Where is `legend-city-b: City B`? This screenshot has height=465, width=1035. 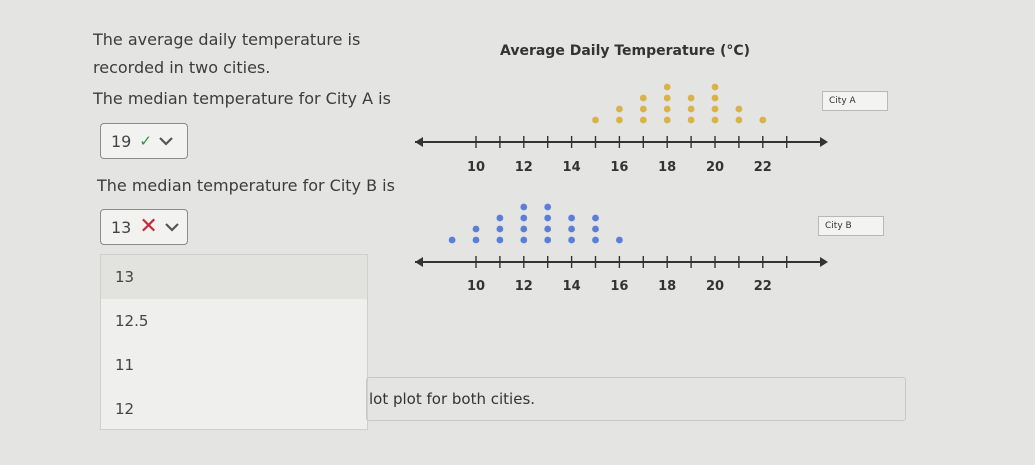 legend-city-b: City B is located at coordinates (851, 226).